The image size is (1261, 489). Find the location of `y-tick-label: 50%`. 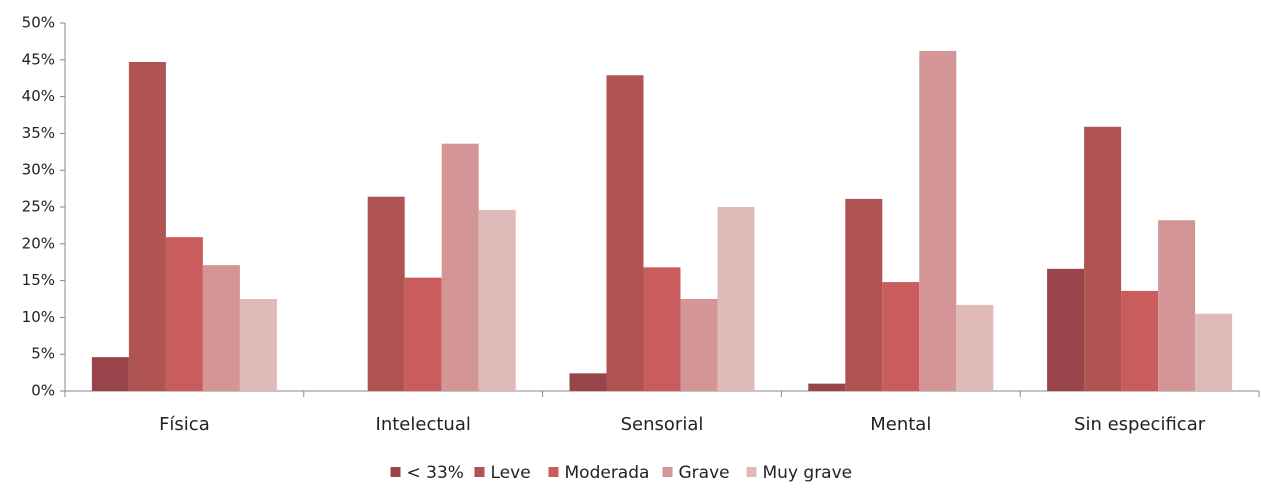

y-tick-label: 50% is located at coordinates (38, 23).